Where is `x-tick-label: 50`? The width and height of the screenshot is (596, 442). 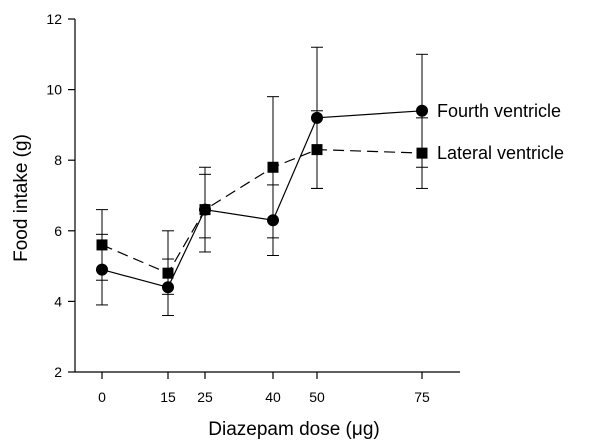
x-tick-label: 50 is located at coordinates (317, 397).